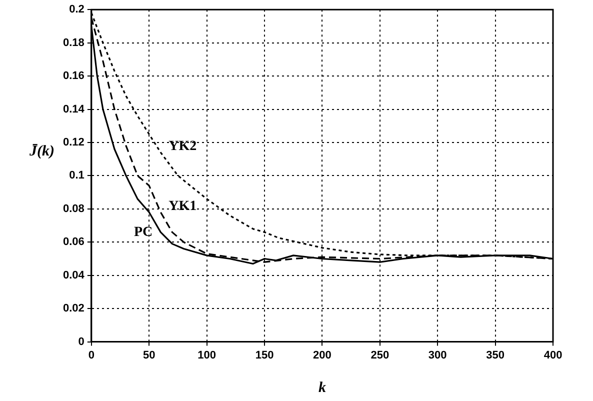 The image size is (593, 401). Describe the element at coordinates (76, 176) in the screenshot. I see `y-tick-label: 0.1` at that location.